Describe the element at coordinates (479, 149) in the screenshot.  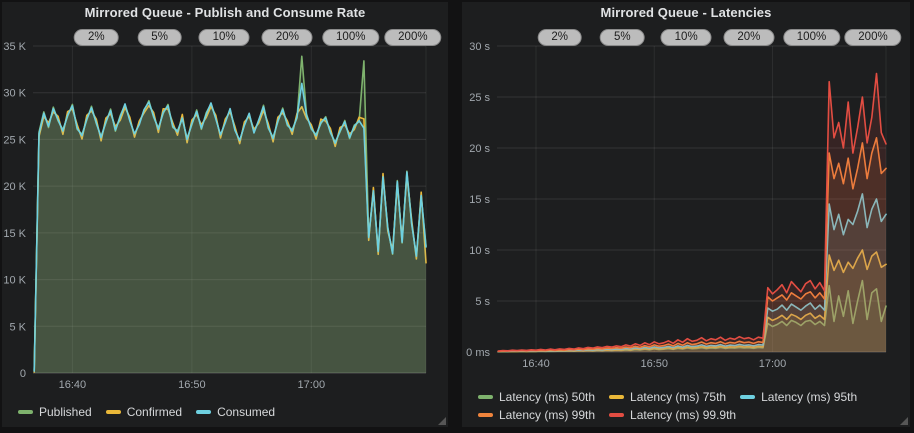
I see `y-tick-label: 20 s` at that location.